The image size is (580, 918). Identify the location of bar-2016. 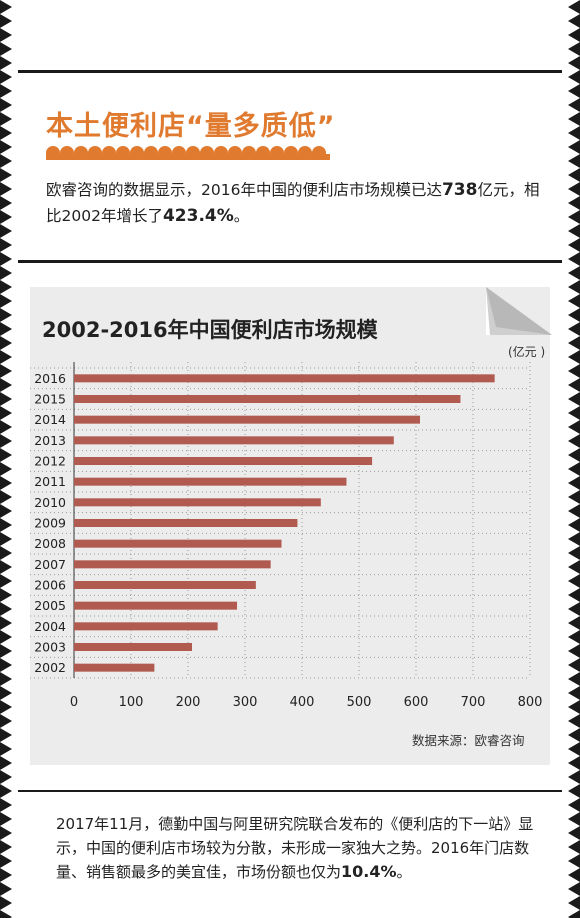
(284, 378).